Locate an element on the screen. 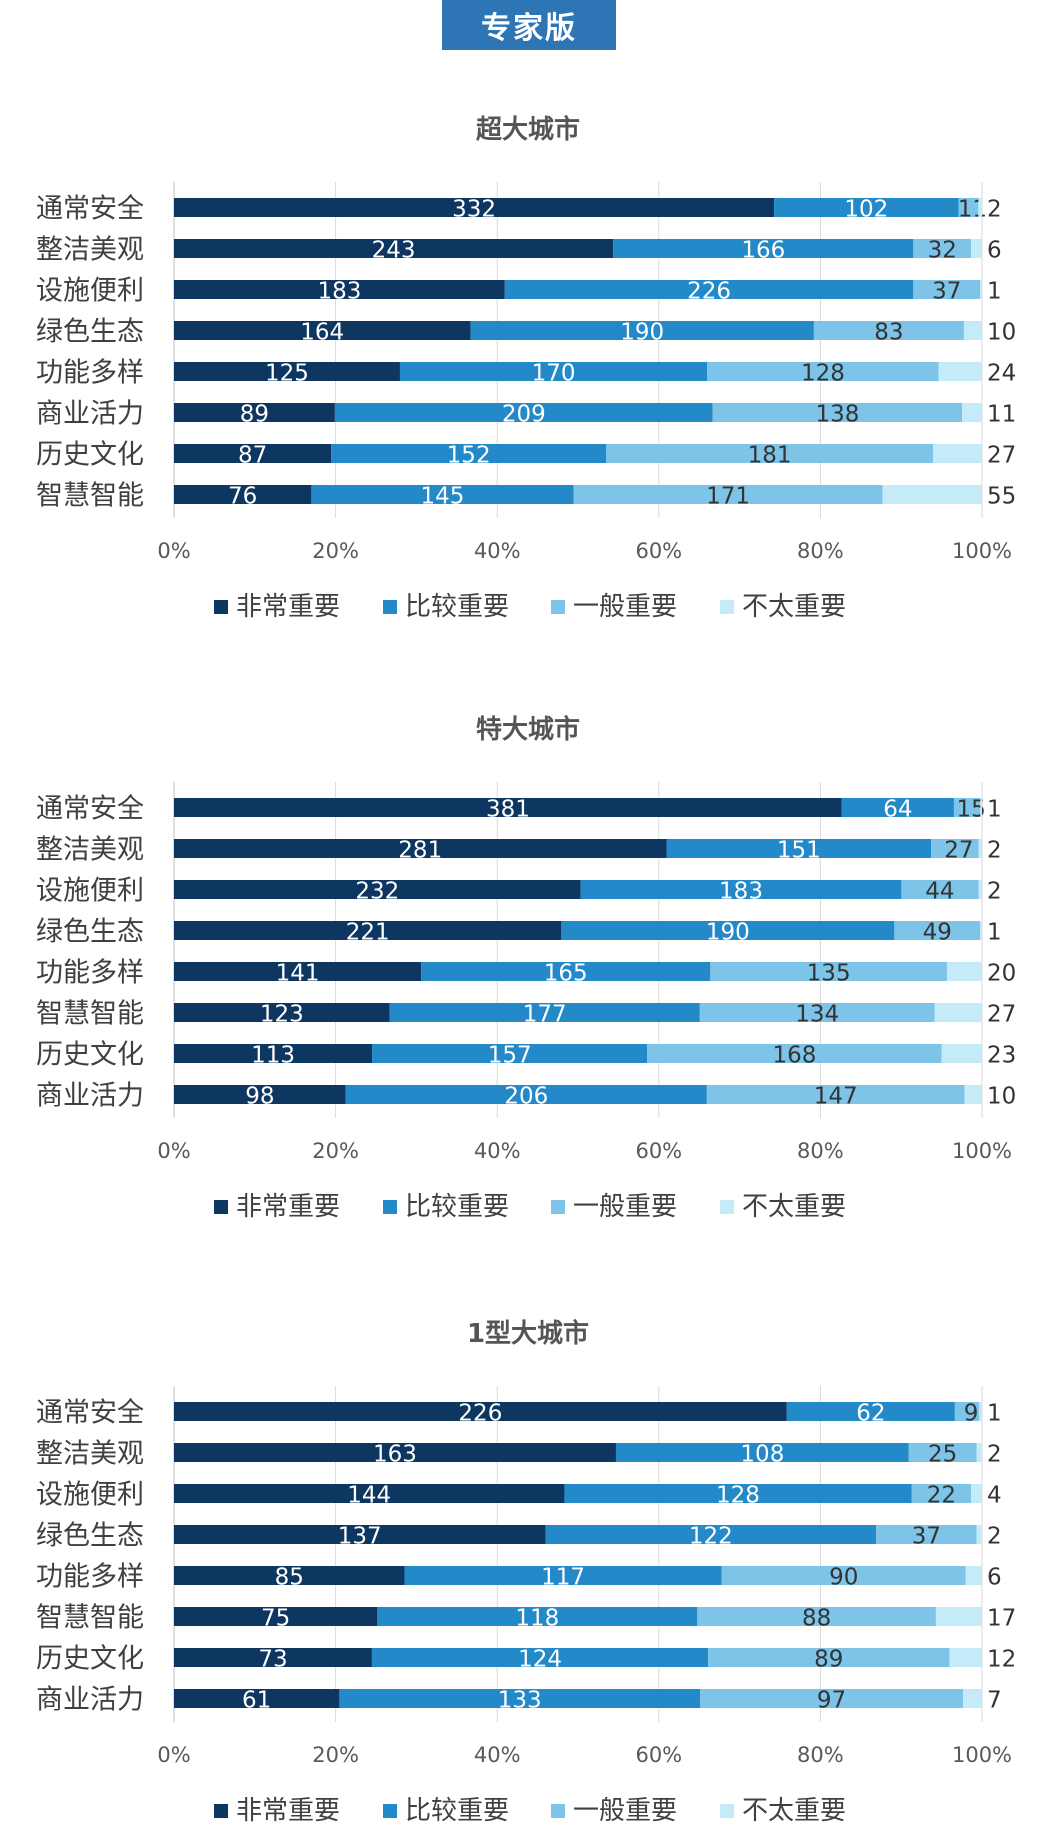  x-tick-label: 100% is located at coordinates (982, 1755).